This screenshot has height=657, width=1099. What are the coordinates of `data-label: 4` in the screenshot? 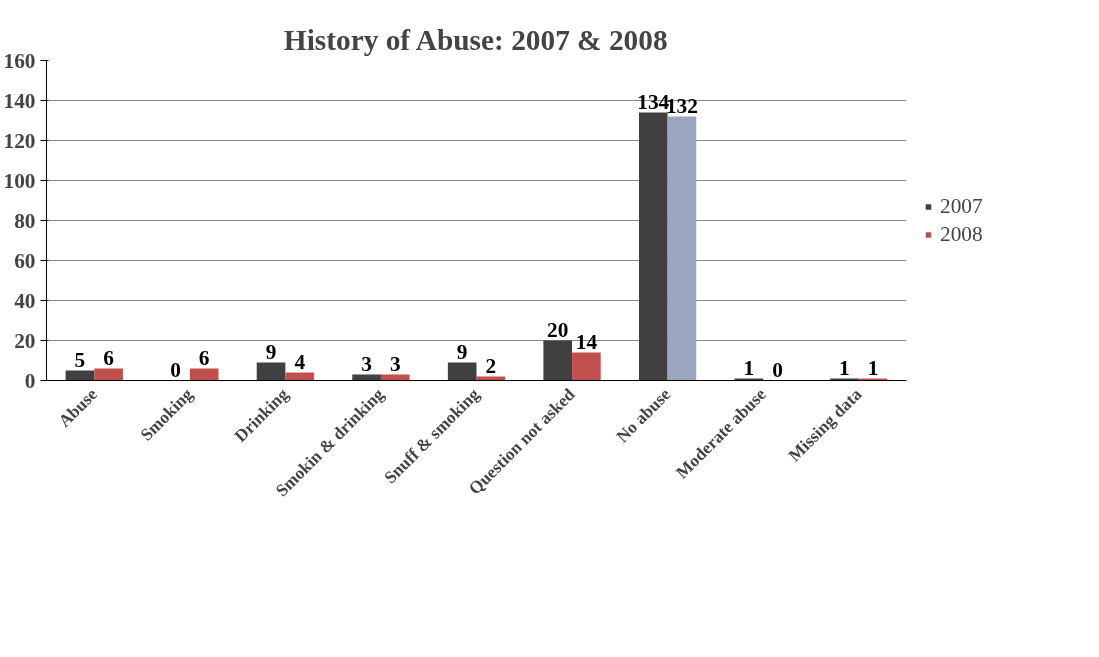 It's located at (300, 361).